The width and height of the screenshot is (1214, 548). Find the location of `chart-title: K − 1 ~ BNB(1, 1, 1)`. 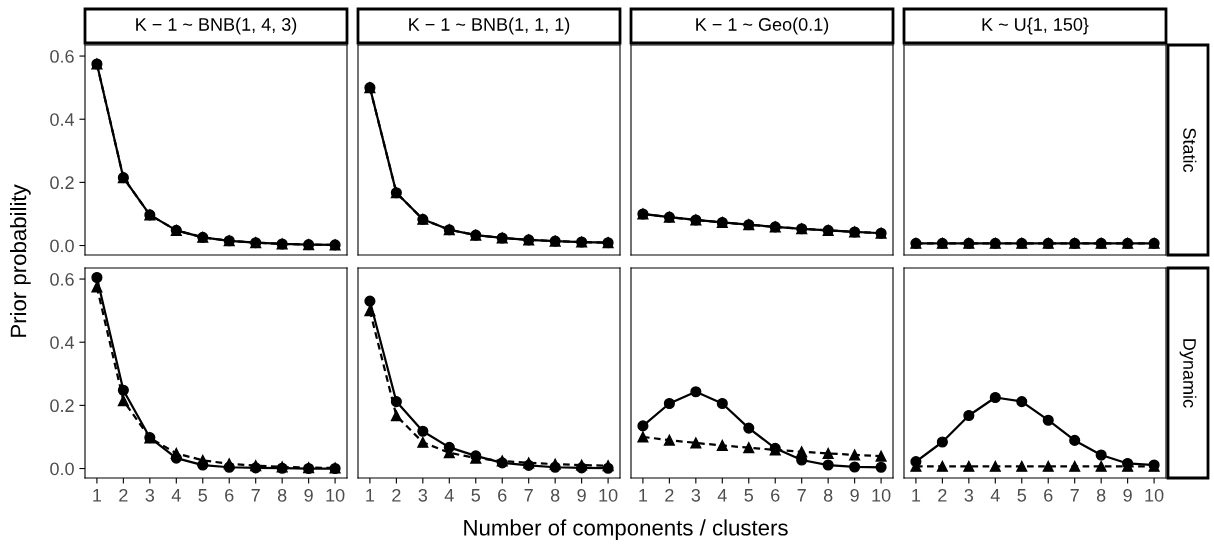

chart-title: K − 1 ~ BNB(1, 1, 1) is located at coordinates (489, 26).